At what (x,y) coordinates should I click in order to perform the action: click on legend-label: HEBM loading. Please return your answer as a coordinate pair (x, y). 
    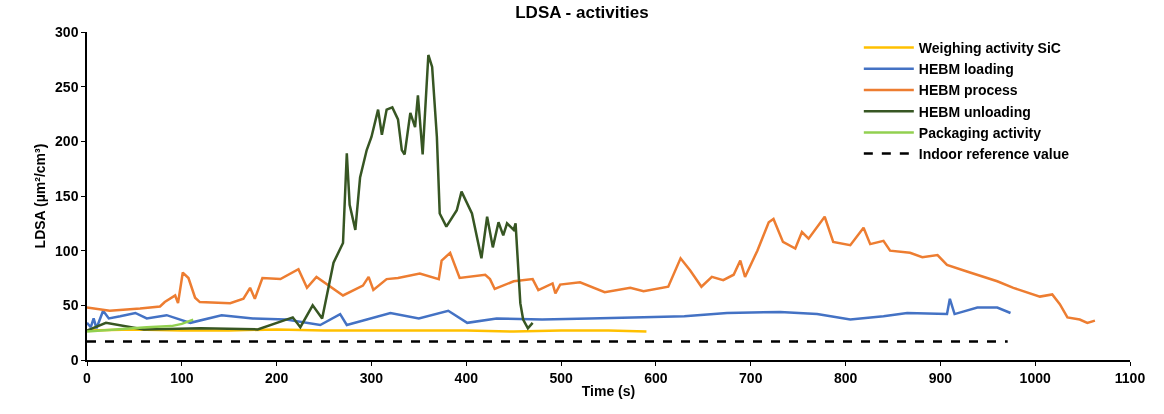
    Looking at the image, I should click on (966, 69).